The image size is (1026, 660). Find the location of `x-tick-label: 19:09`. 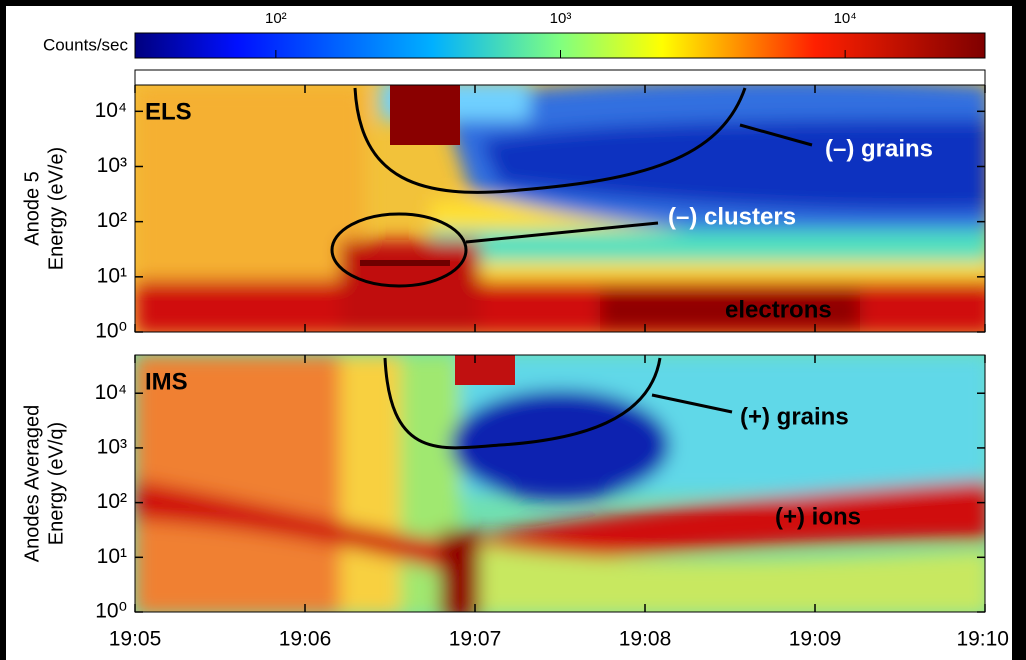

x-tick-label: 19:09 is located at coordinates (815, 639).